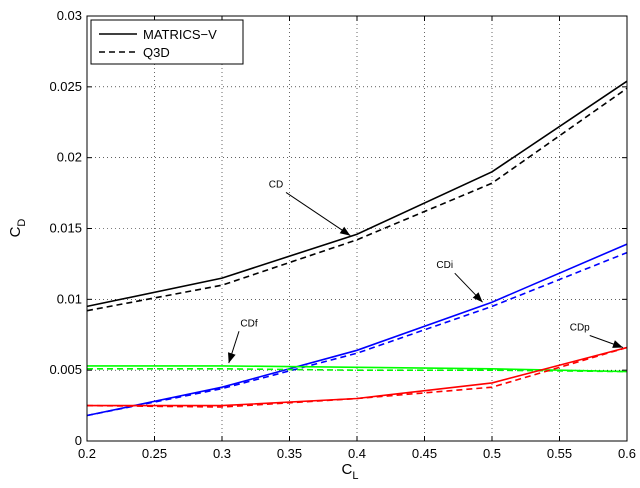 This screenshot has height=488, width=640. I want to click on series-line-cdf-matrics-v, so click(357, 369).